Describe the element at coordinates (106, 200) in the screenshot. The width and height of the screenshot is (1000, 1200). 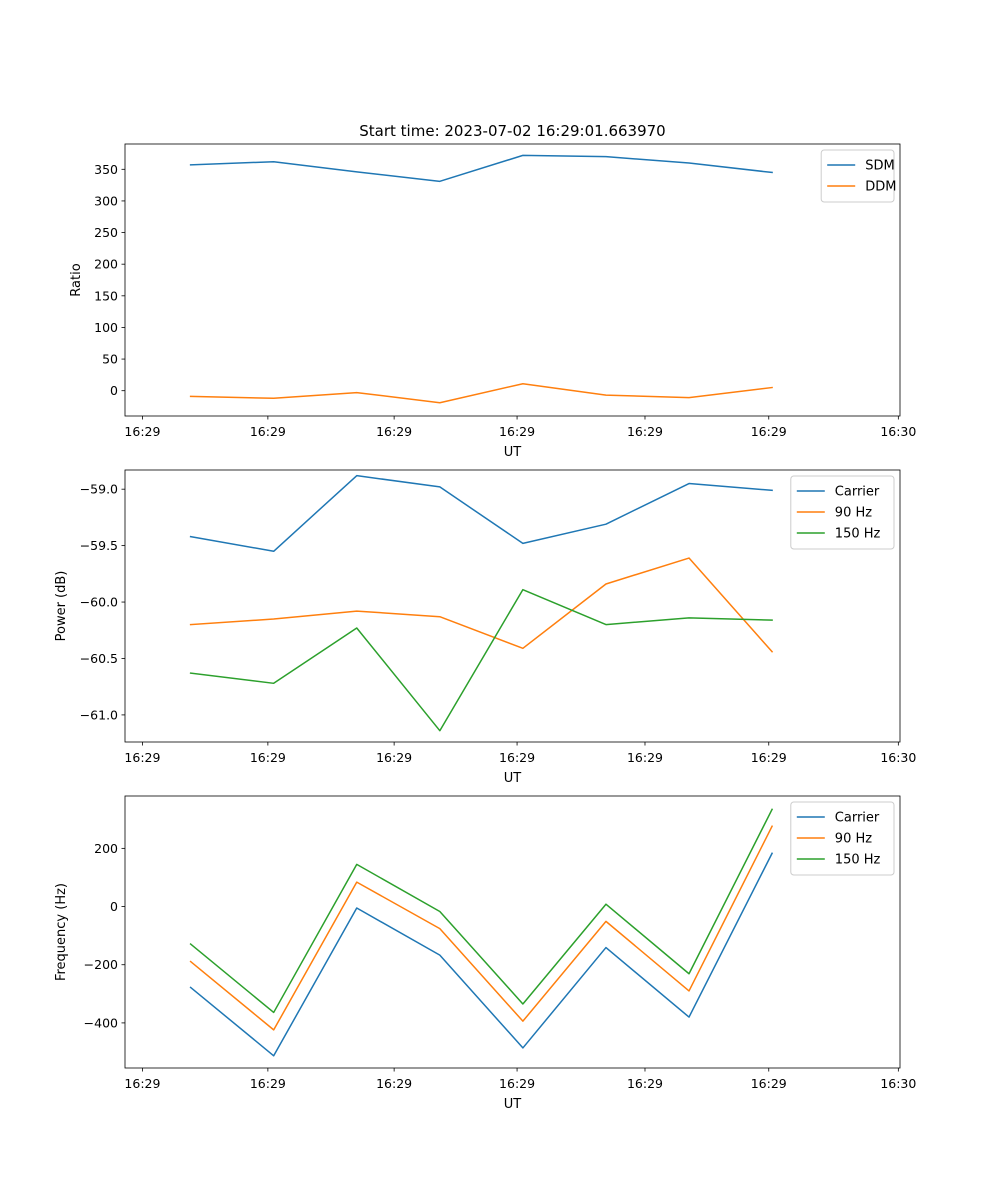
I see `y-tick-label: 300` at that location.